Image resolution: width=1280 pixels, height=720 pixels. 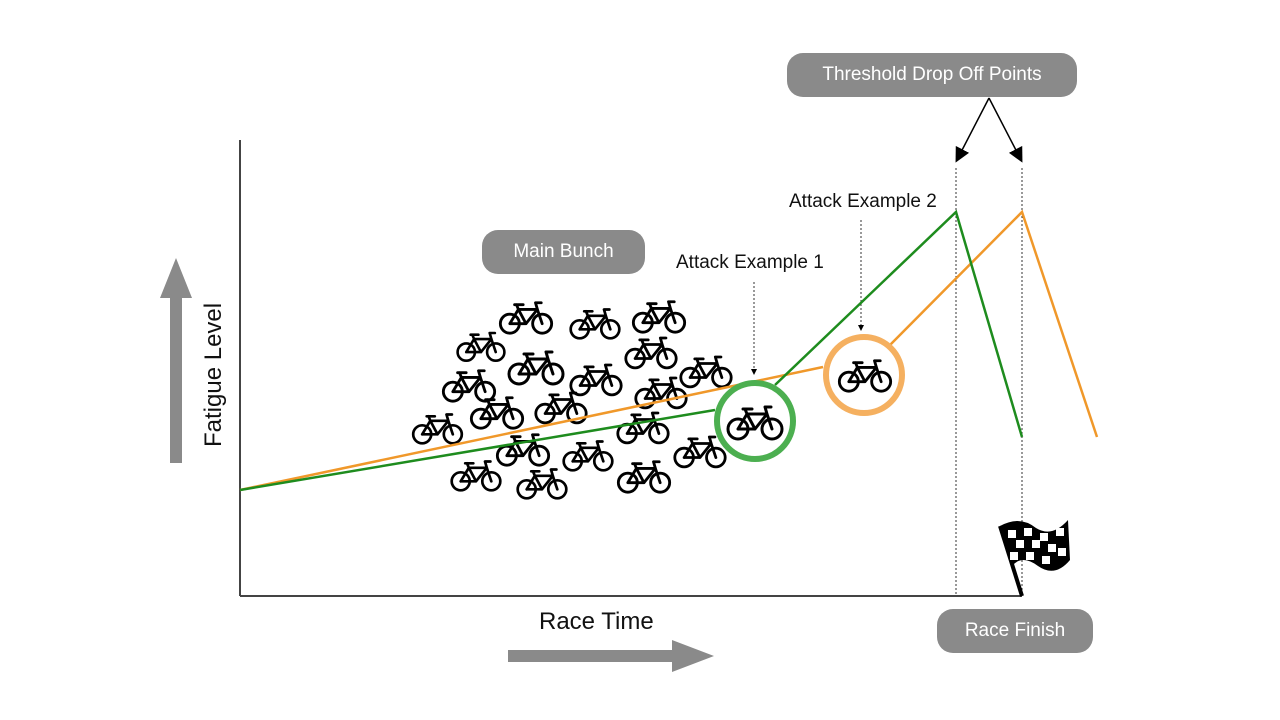 I want to click on attack2-circle, so click(x=864, y=375).